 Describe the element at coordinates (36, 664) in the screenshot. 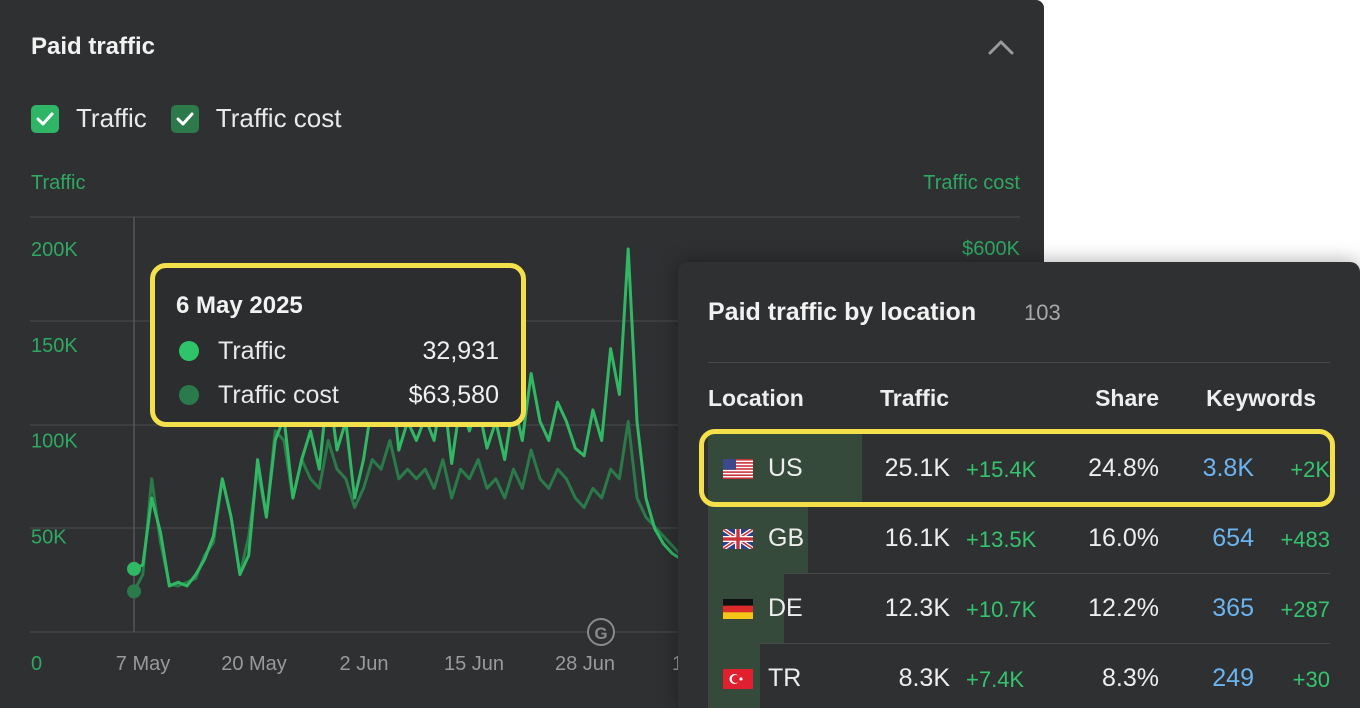

I see `y-tick-label-left: 0` at that location.